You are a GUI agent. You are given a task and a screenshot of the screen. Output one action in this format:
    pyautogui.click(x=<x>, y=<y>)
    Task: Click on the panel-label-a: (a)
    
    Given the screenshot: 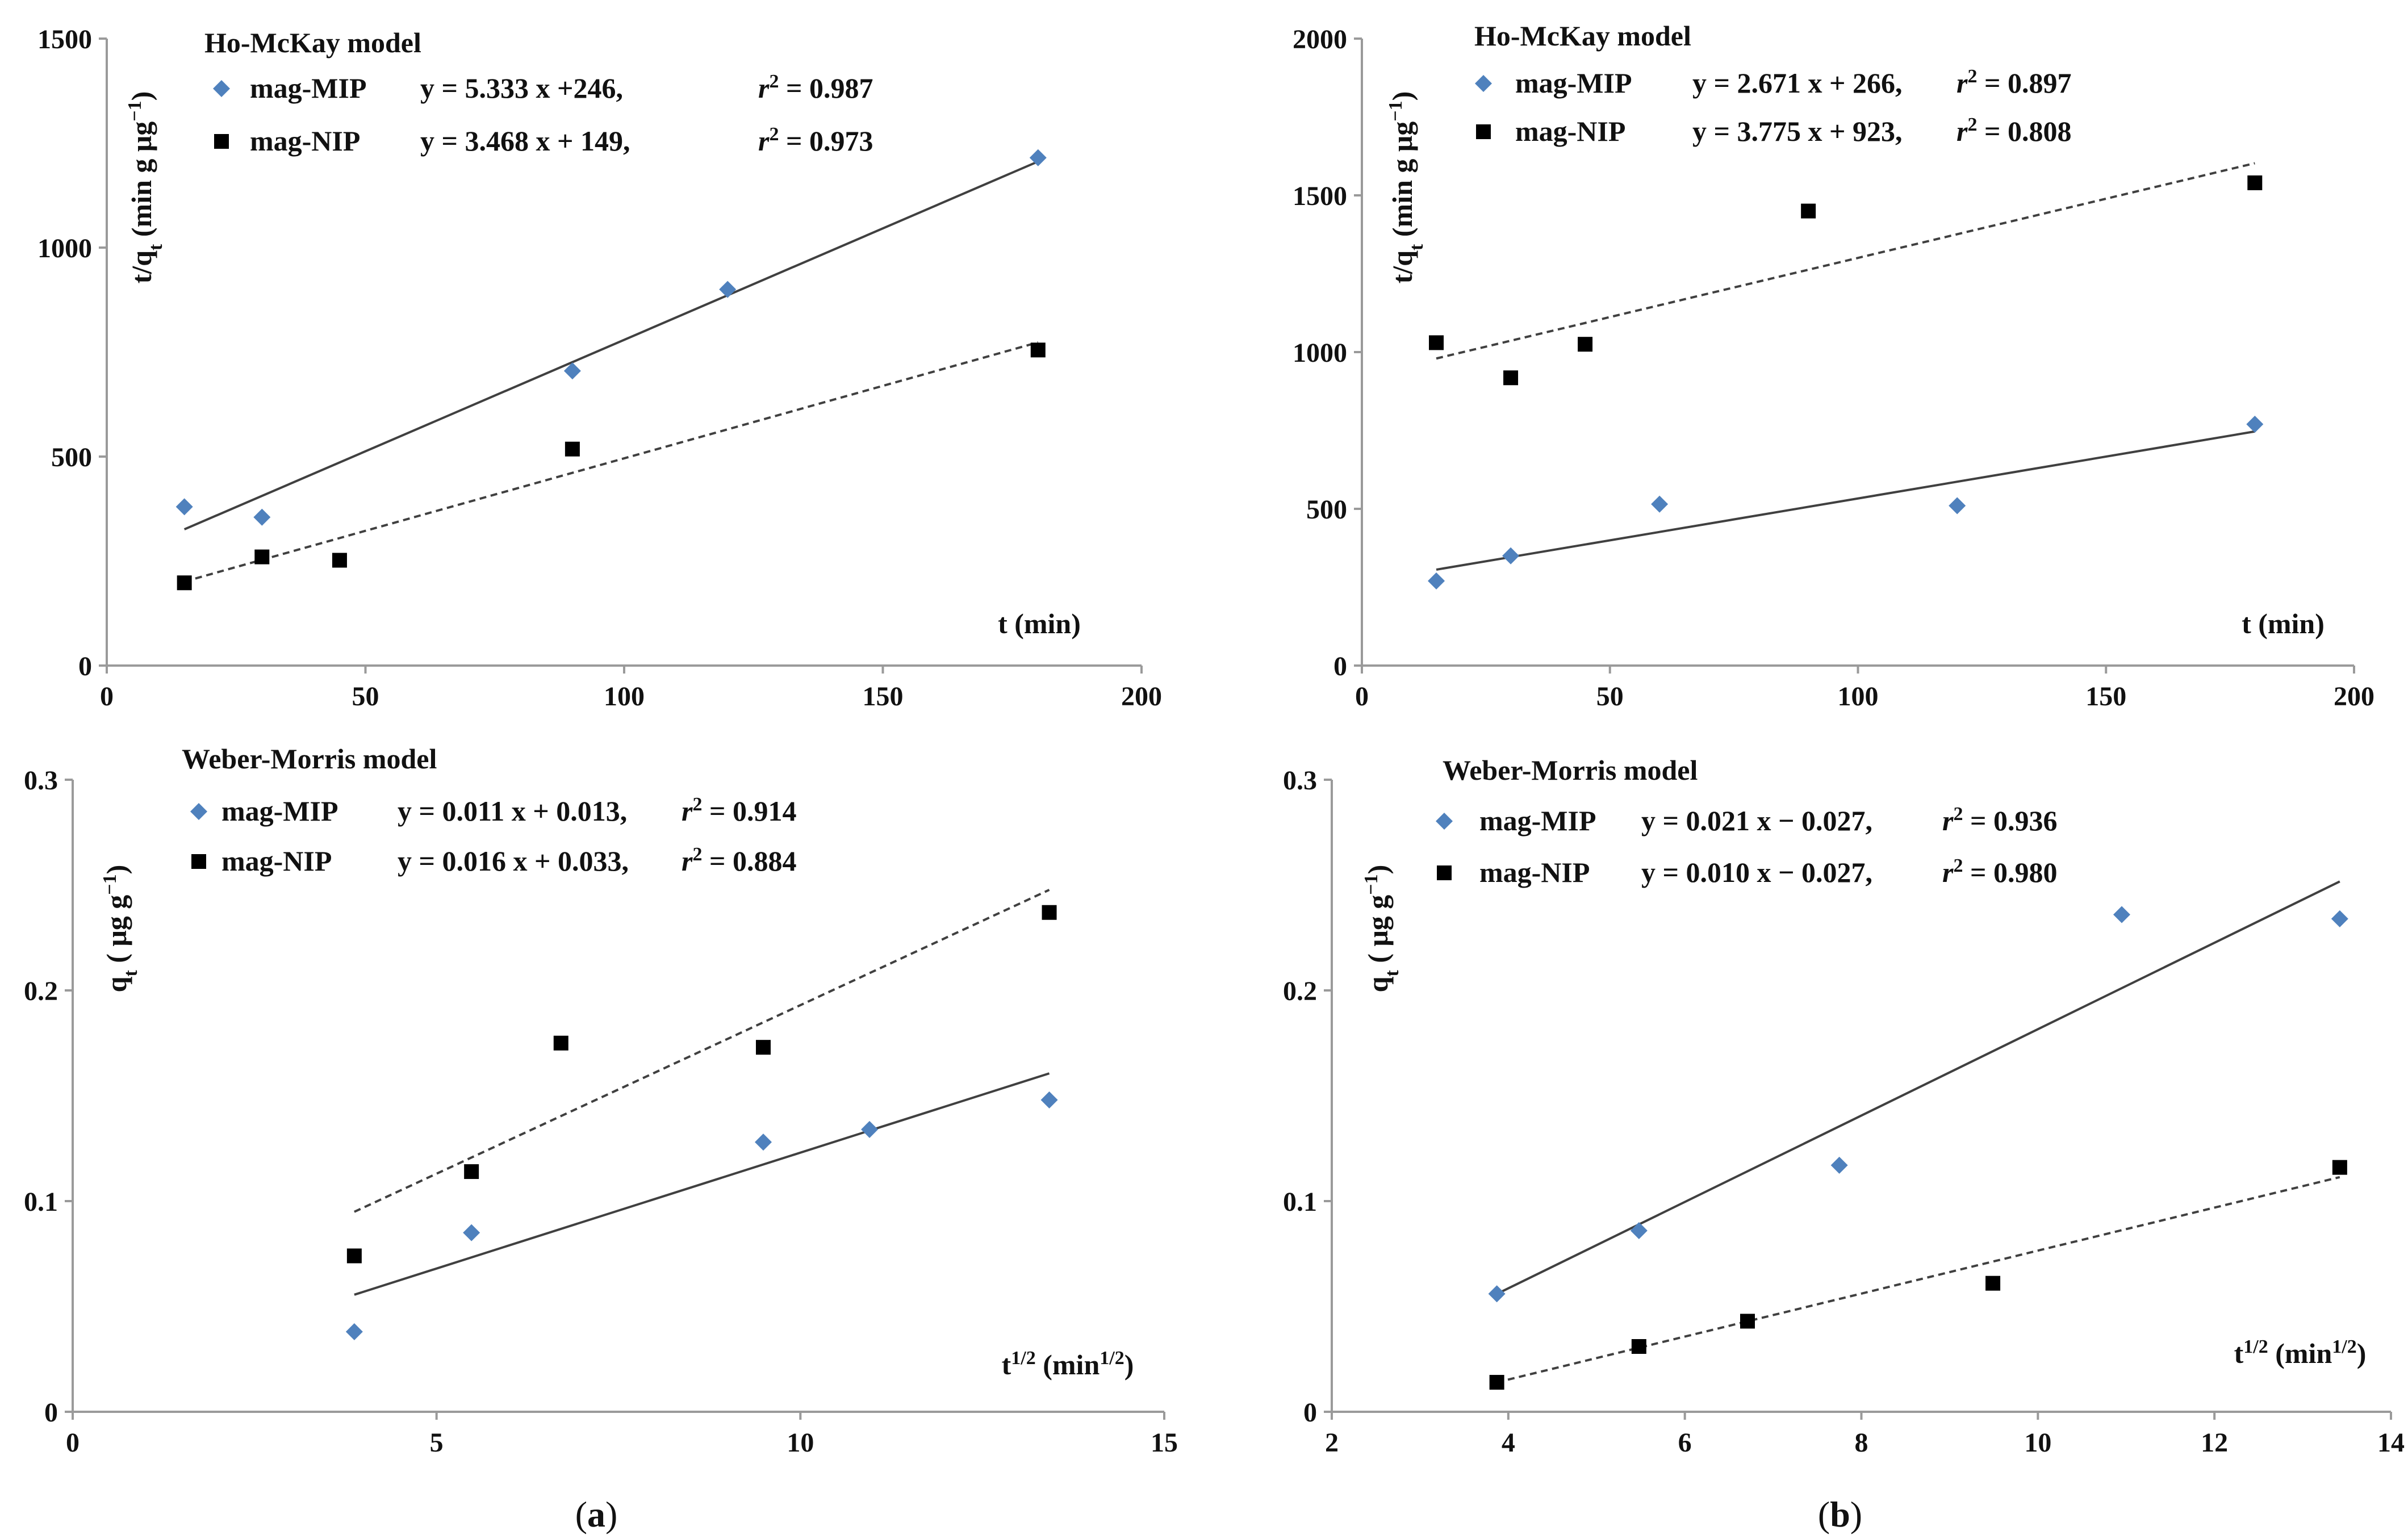 What is the action you would take?
    pyautogui.click(x=596, y=1514)
    